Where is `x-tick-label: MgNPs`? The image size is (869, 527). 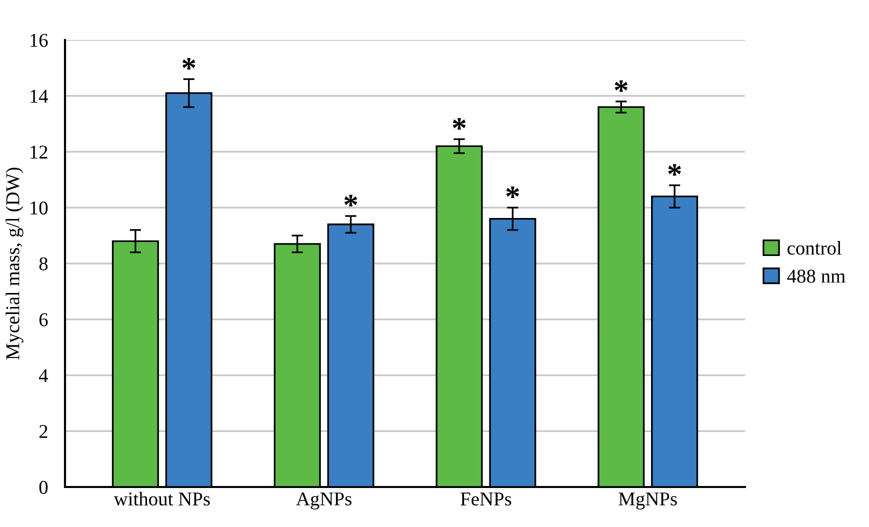 x-tick-label: MgNPs is located at coordinates (647, 501).